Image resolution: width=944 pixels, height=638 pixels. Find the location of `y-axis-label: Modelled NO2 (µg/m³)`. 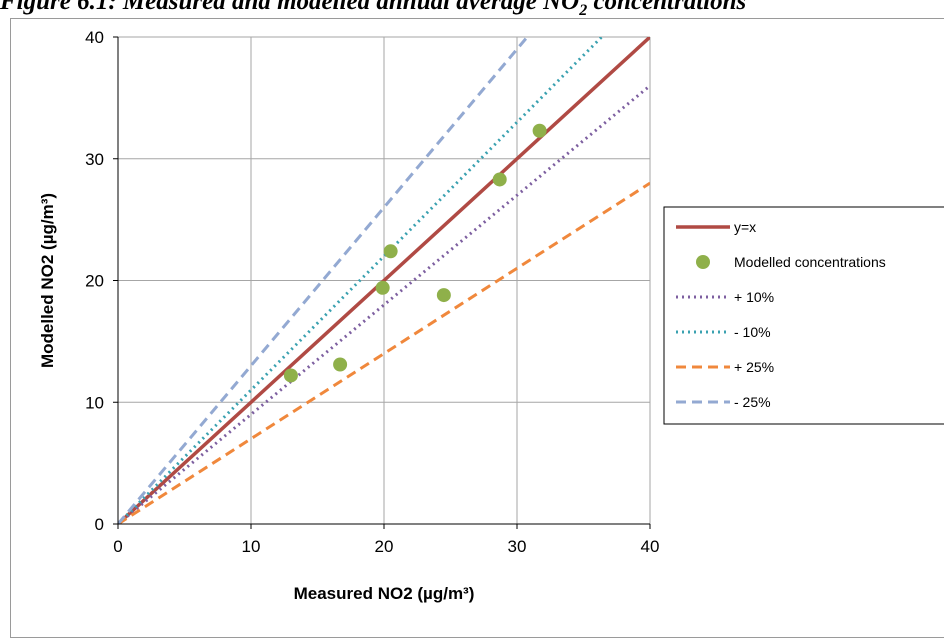

y-axis-label: Modelled NO2 (µg/m³) is located at coordinates (47, 280).